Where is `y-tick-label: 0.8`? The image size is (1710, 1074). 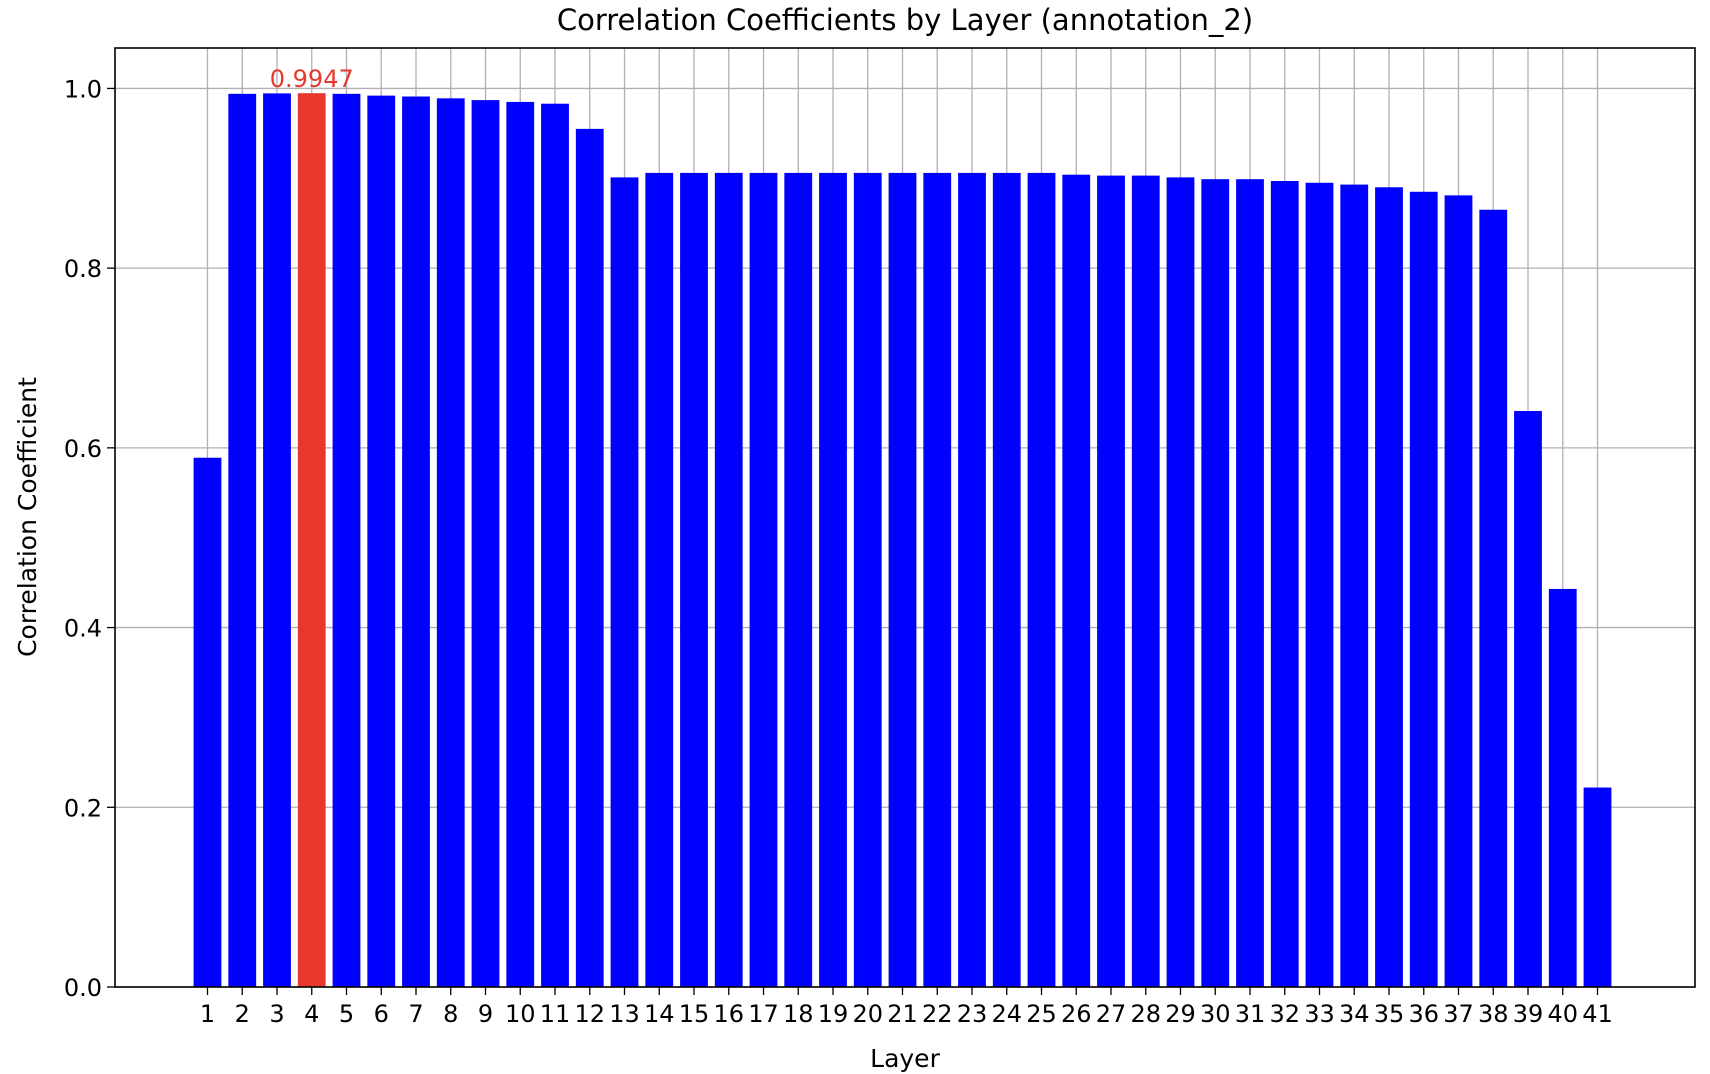
y-tick-label: 0.8 is located at coordinates (83, 269).